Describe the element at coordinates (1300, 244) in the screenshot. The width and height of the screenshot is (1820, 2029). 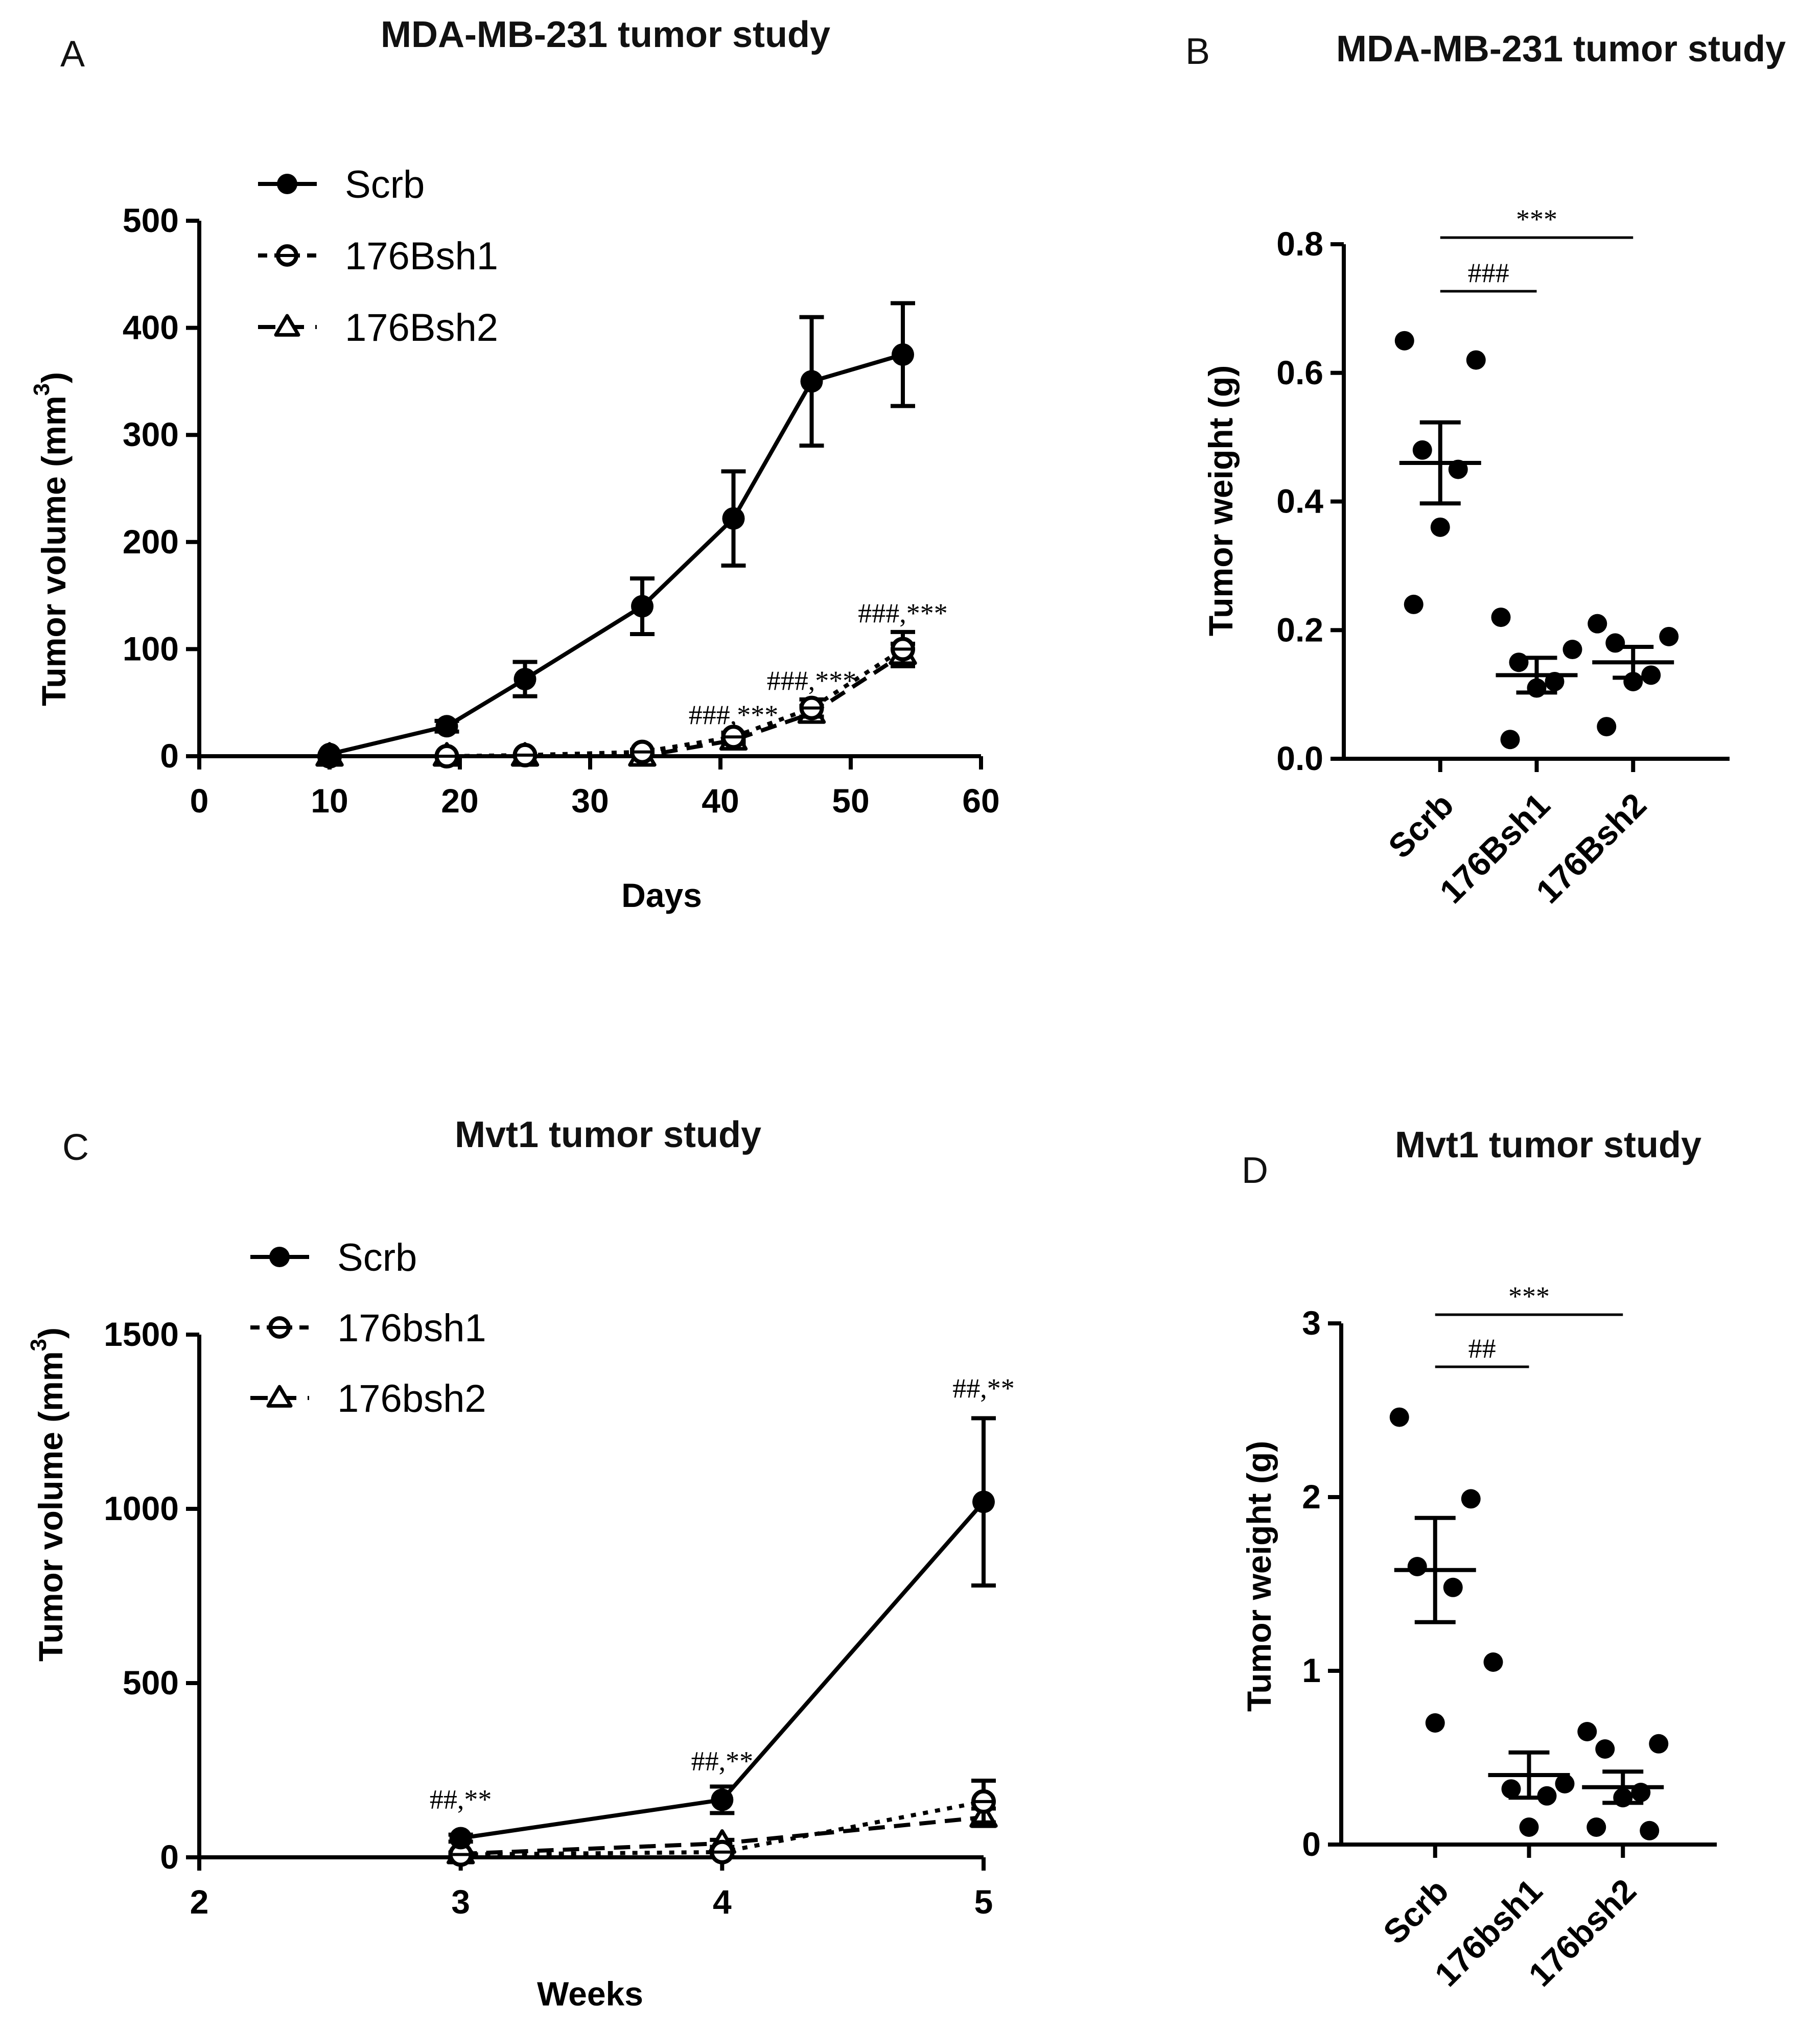
I see `chart-b-ytick-label: 0.8` at that location.